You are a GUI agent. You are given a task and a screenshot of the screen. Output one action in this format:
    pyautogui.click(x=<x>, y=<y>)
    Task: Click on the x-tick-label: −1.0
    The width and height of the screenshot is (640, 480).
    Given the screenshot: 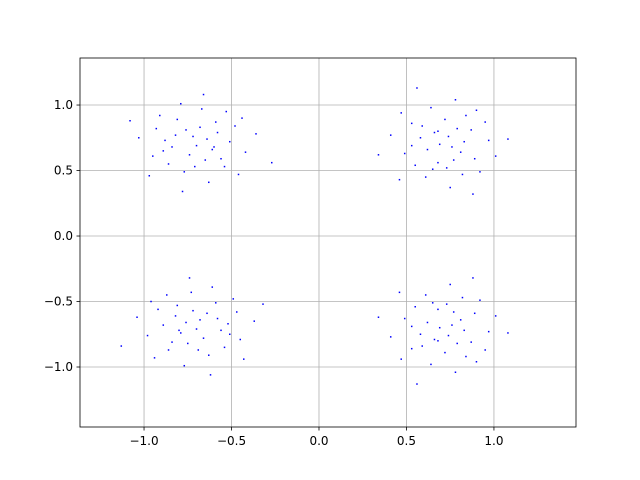 What is the action you would take?
    pyautogui.click(x=143, y=441)
    